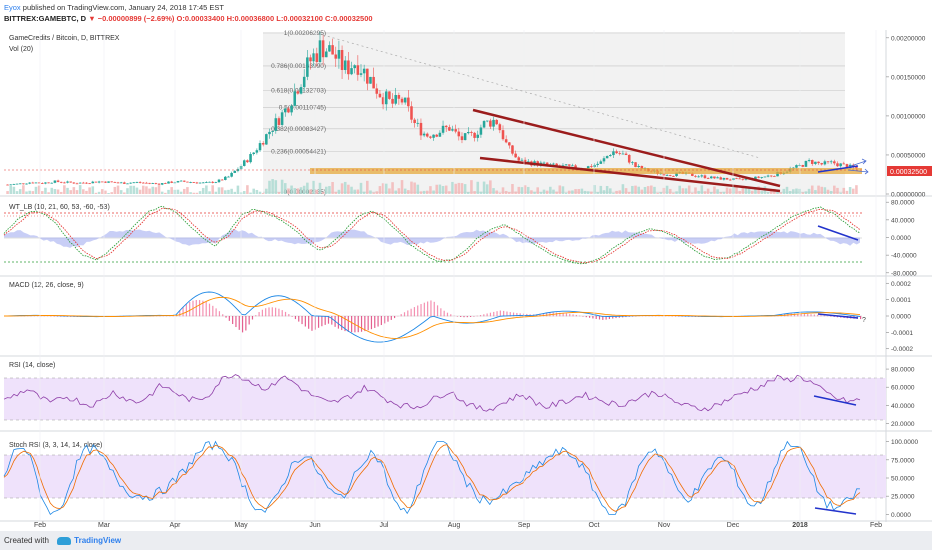 The height and width of the screenshot is (550, 932). What do you see at coordinates (250, 18) in the screenshot?
I see `high-value: H:0.00036800` at bounding box center [250, 18].